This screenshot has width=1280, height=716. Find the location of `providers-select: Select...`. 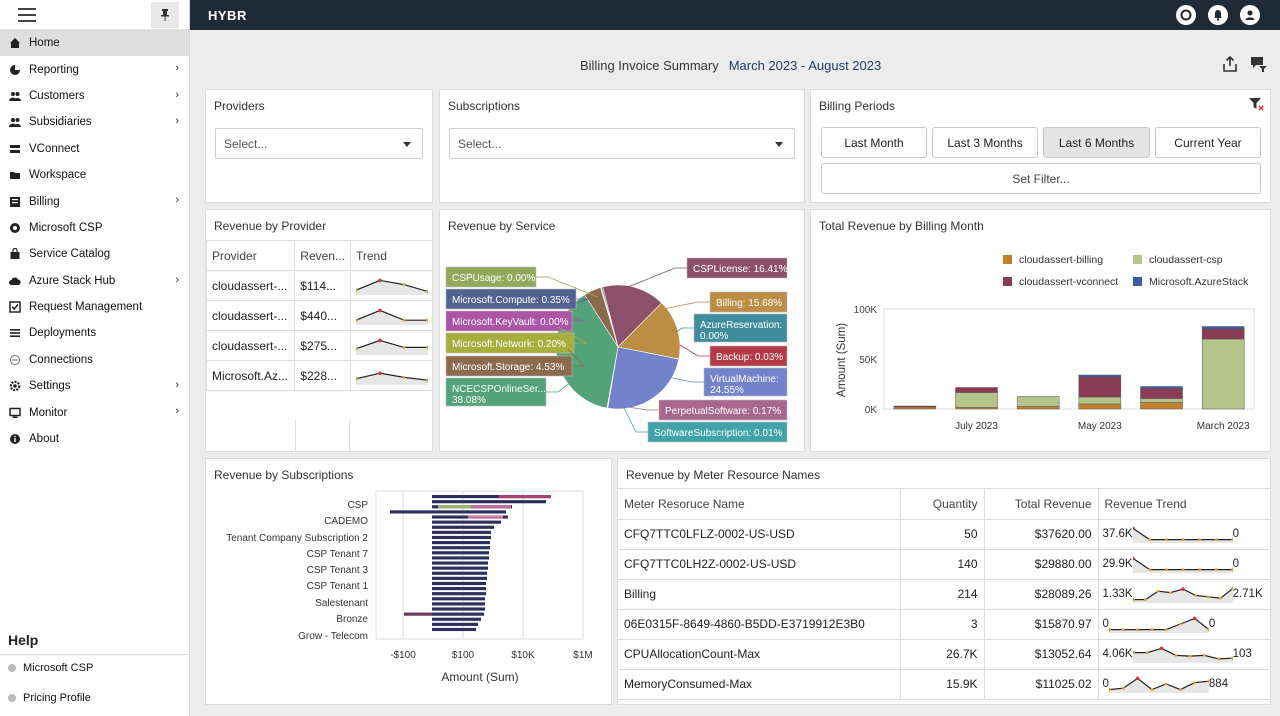

providers-select: Select... is located at coordinates (319, 143).